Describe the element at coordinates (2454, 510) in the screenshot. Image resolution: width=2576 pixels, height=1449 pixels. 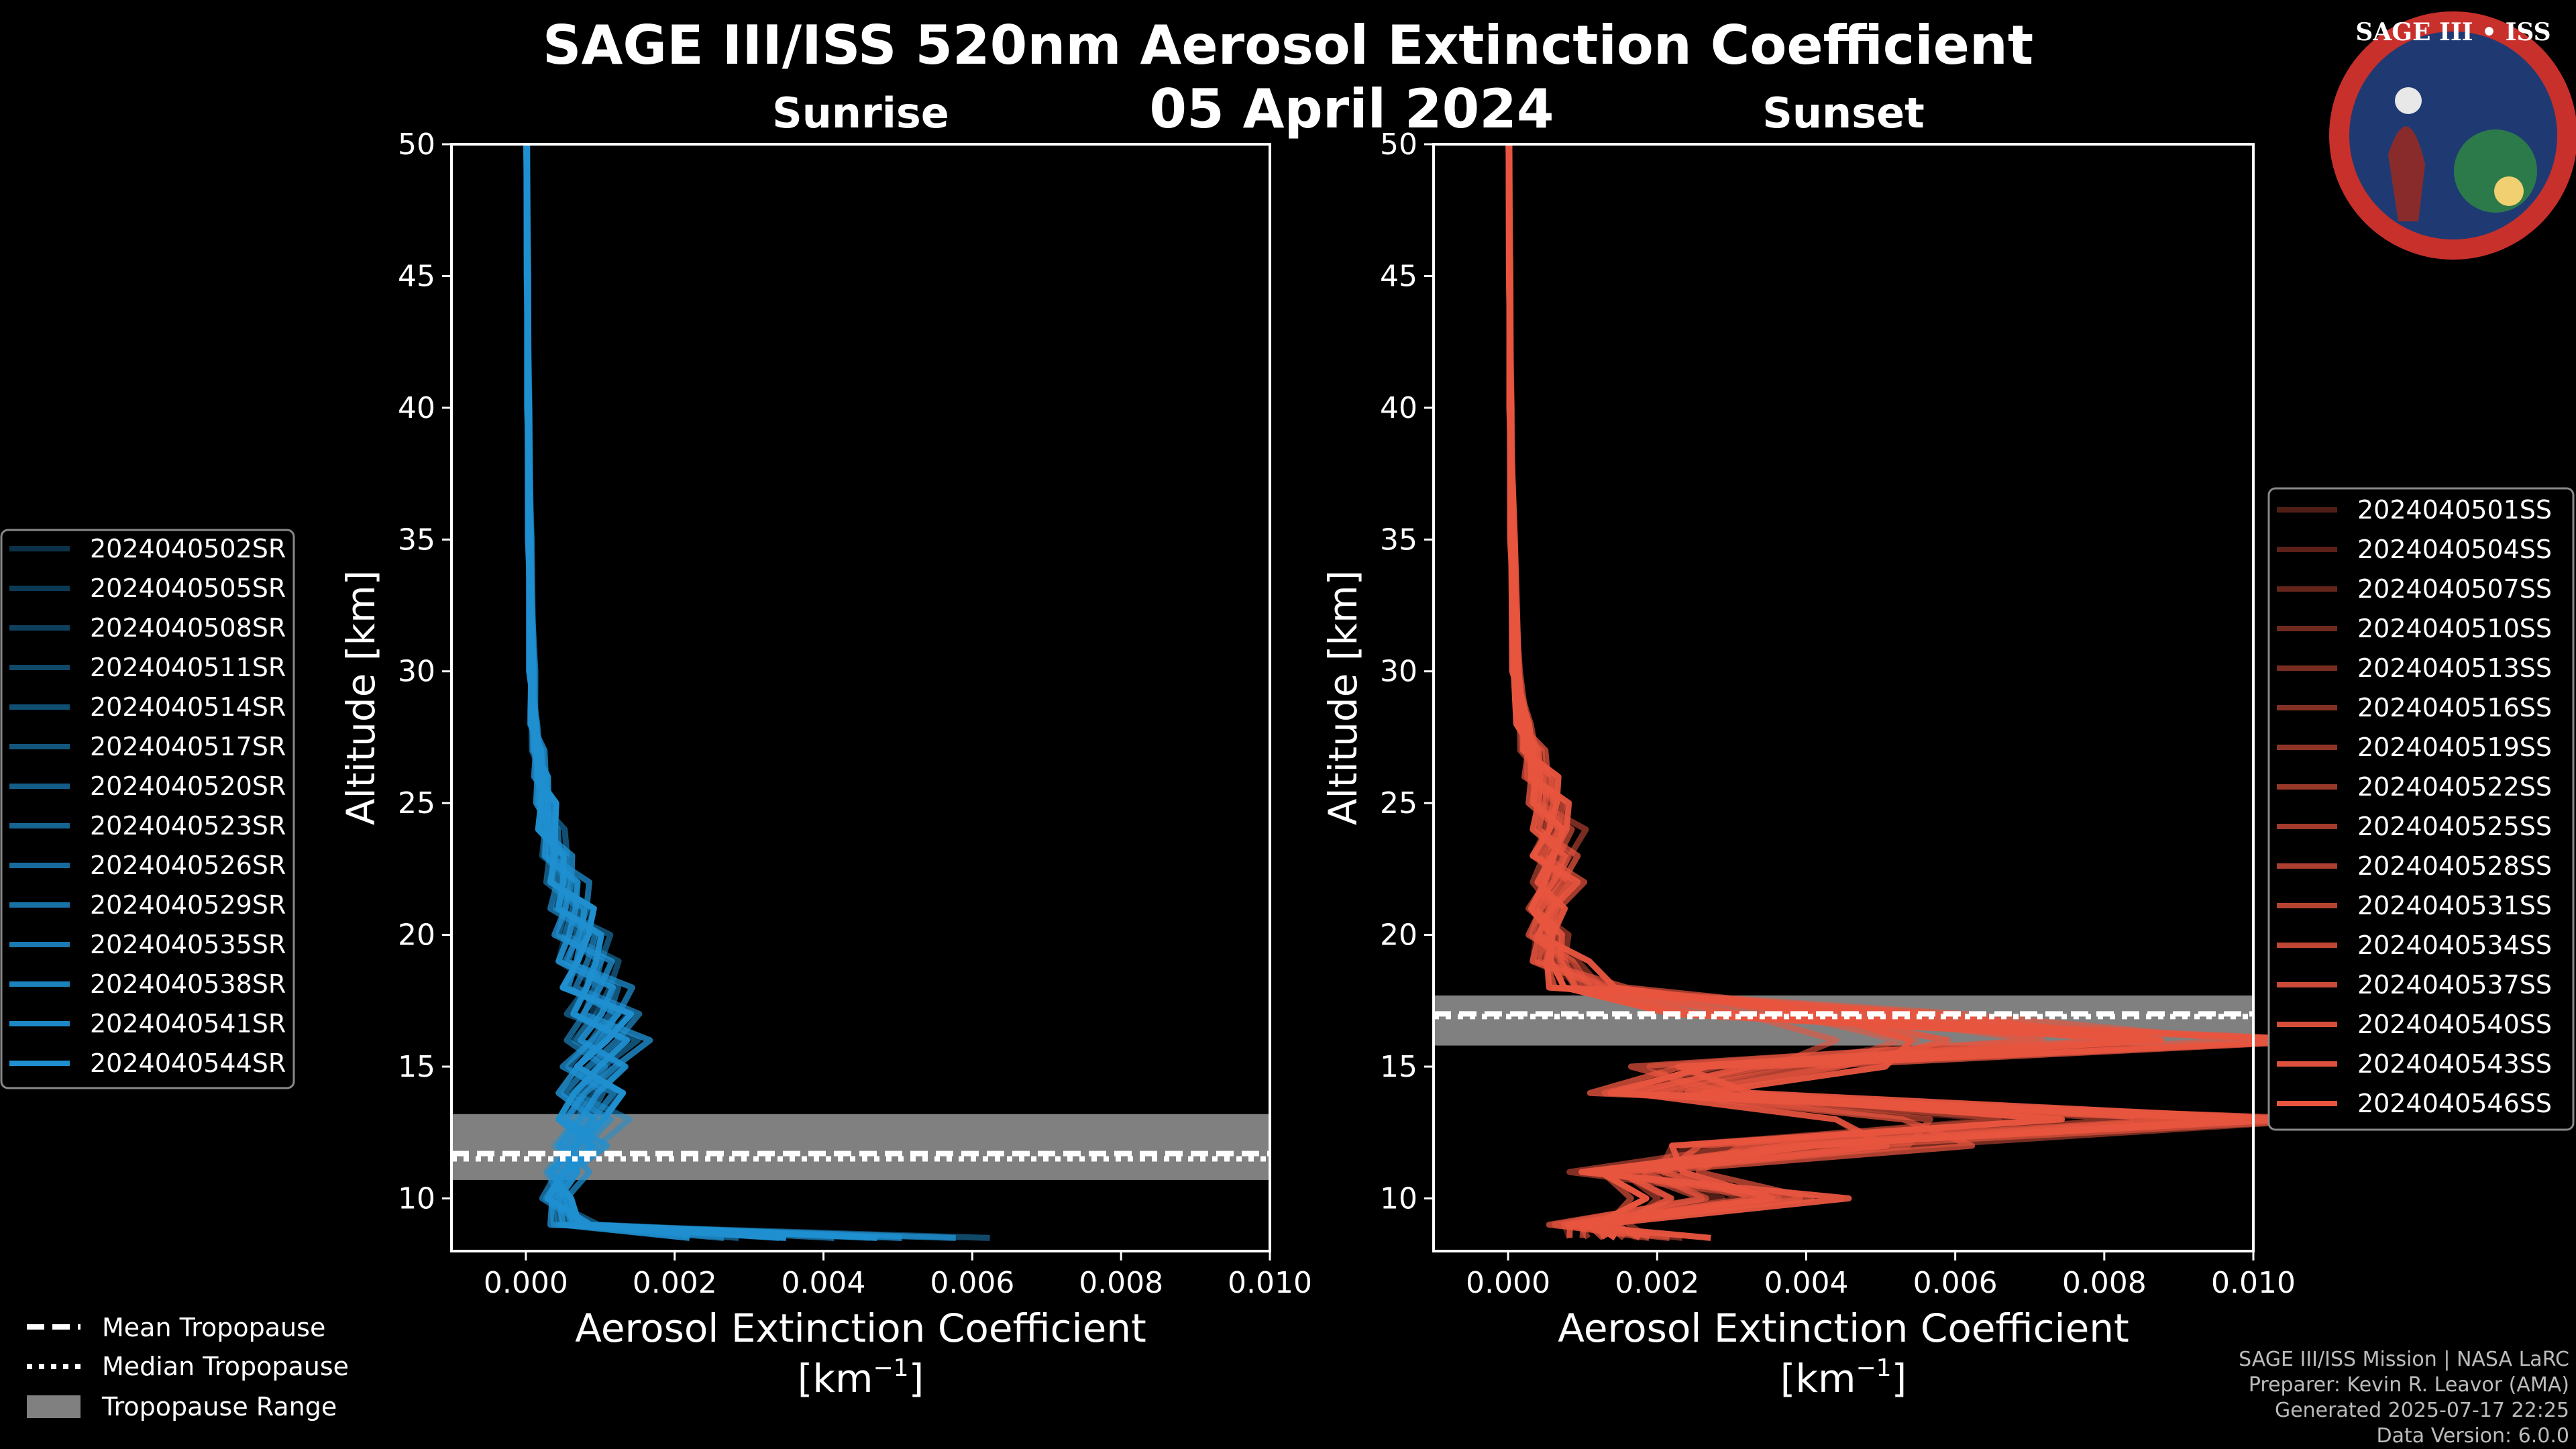
I see `sunset-legend-entry: 2024040501SS` at that location.